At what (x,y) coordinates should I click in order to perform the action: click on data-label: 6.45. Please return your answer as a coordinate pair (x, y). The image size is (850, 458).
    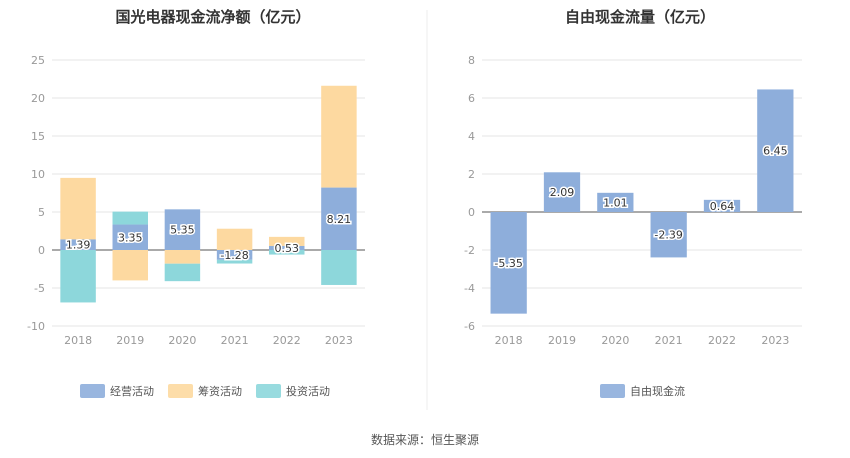
    Looking at the image, I should click on (775, 151).